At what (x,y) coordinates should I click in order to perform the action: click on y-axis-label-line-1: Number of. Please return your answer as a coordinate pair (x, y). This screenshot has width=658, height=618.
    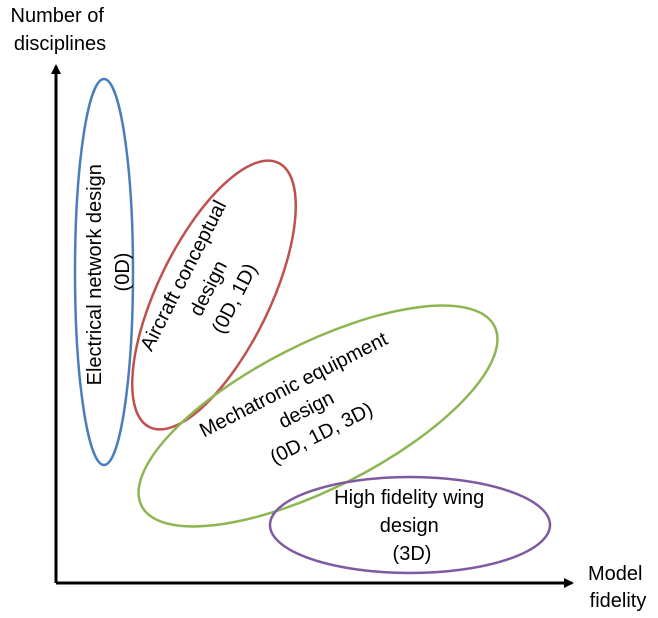
    Looking at the image, I should click on (58, 16).